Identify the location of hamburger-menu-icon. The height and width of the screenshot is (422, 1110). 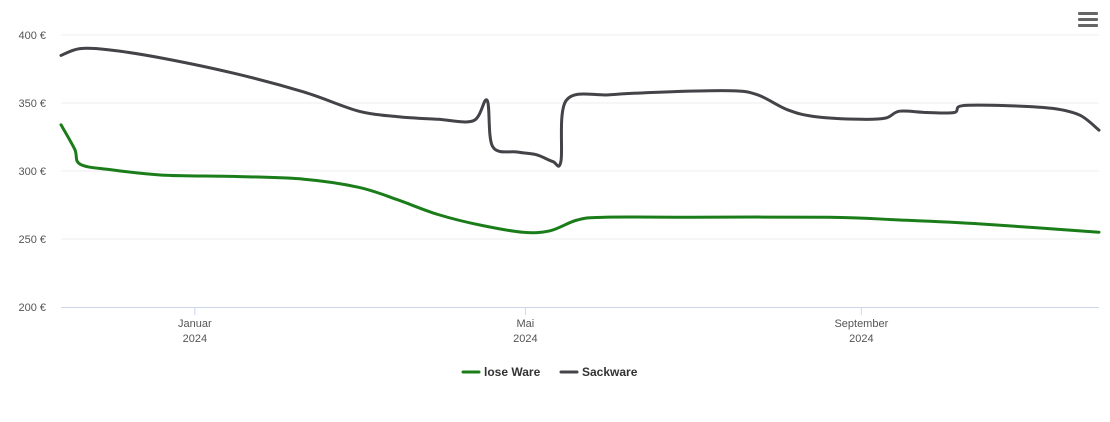
(1088, 13).